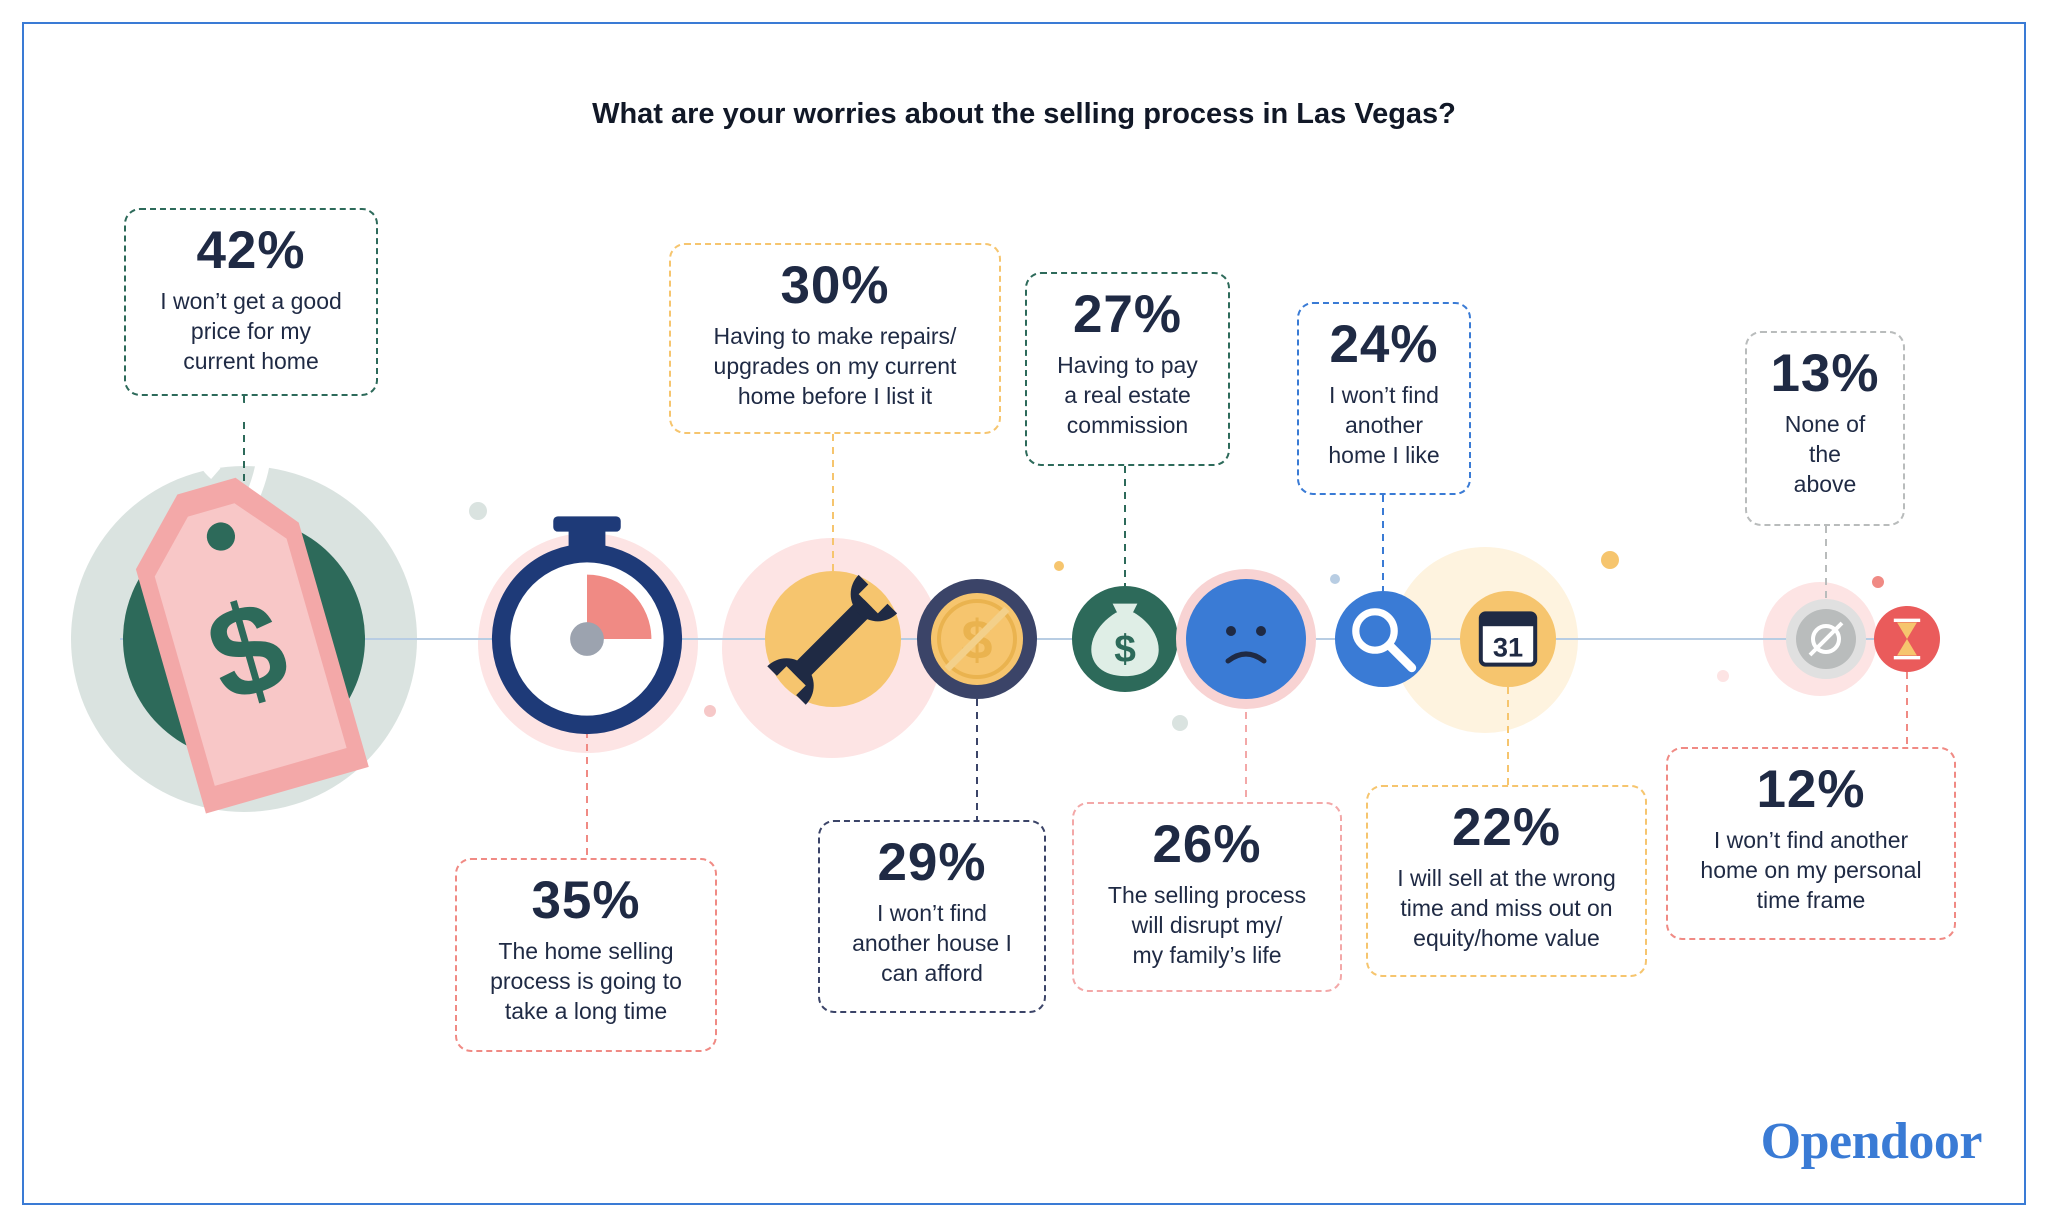 The image size is (2048, 1229). I want to click on money-bag-icon: $, so click(1125, 639).